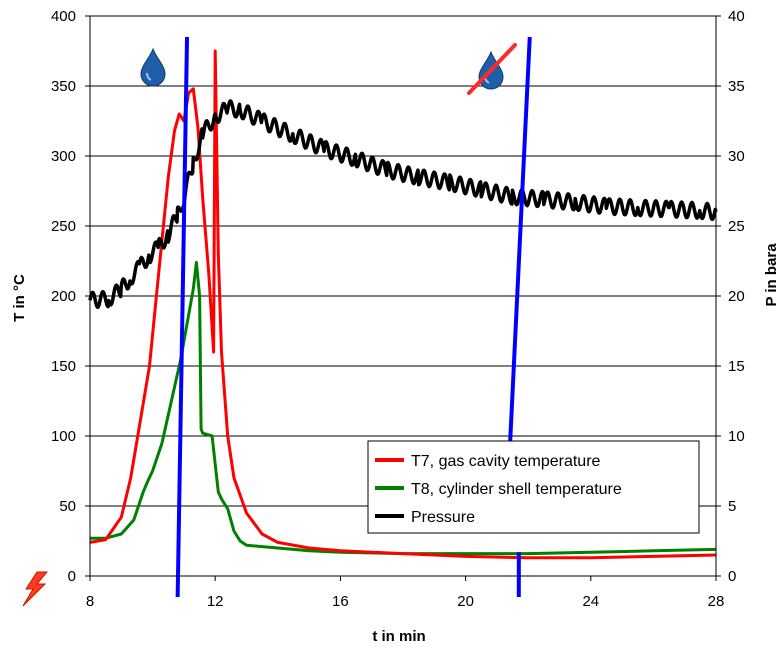 This screenshot has width=783, height=648. I want to click on y2-tick-label: 25, so click(736, 226).